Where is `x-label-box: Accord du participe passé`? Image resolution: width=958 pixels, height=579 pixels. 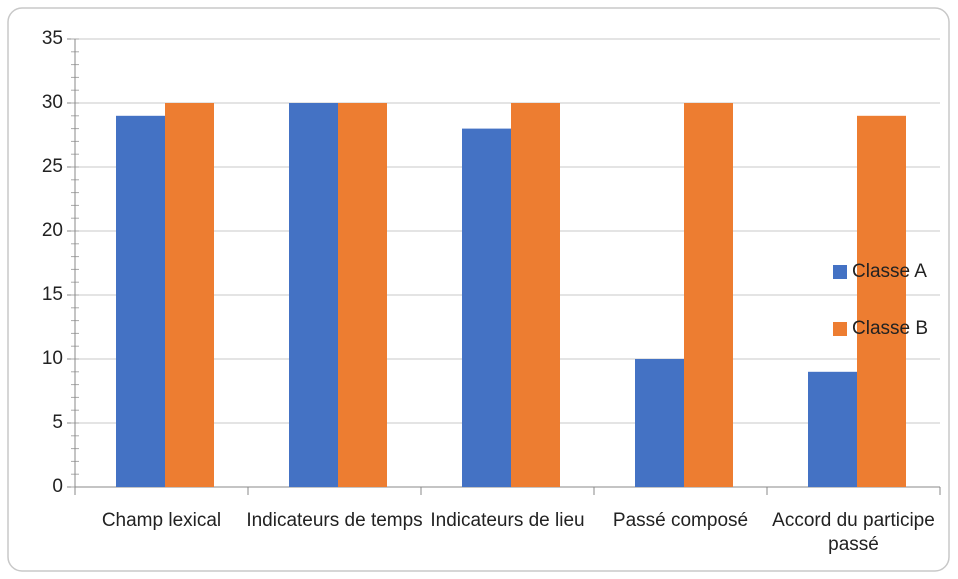
x-label-box: Accord du participe passé is located at coordinates (853, 532).